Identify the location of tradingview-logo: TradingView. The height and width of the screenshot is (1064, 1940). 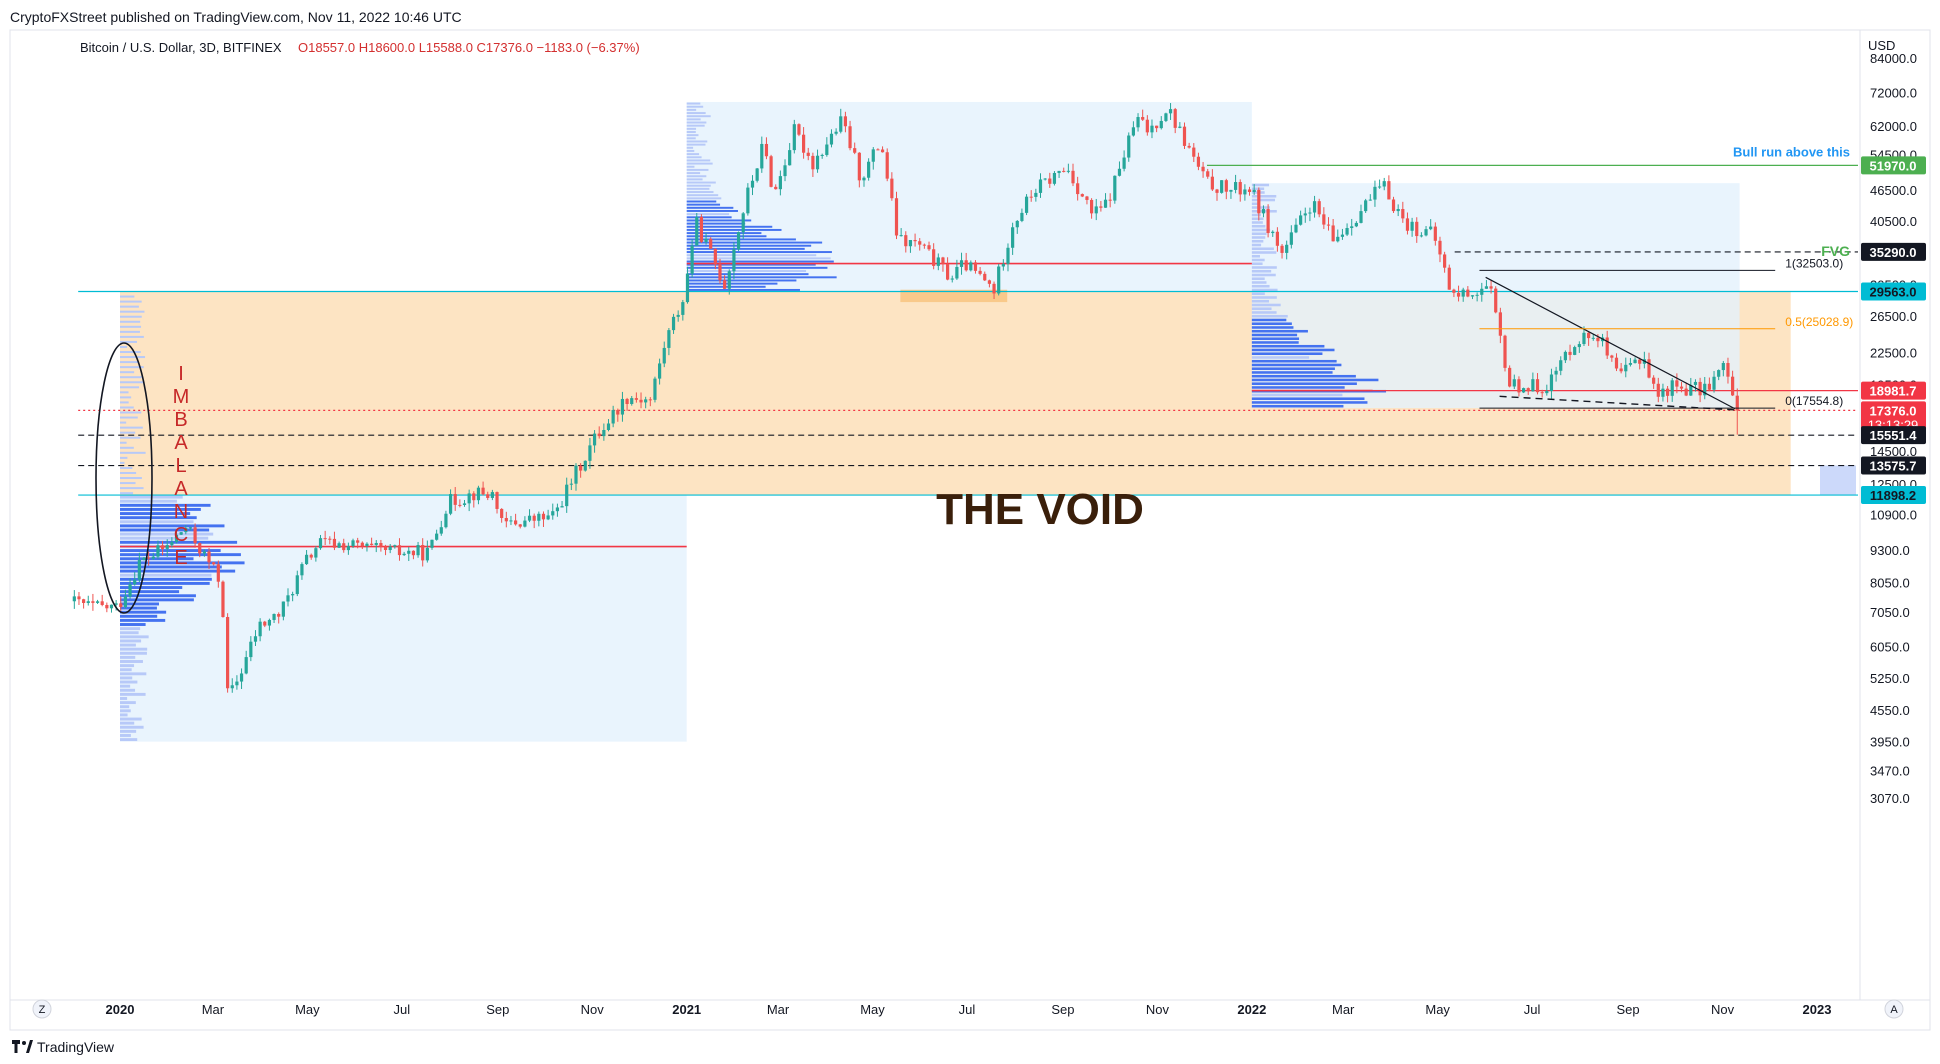
(63, 1047).